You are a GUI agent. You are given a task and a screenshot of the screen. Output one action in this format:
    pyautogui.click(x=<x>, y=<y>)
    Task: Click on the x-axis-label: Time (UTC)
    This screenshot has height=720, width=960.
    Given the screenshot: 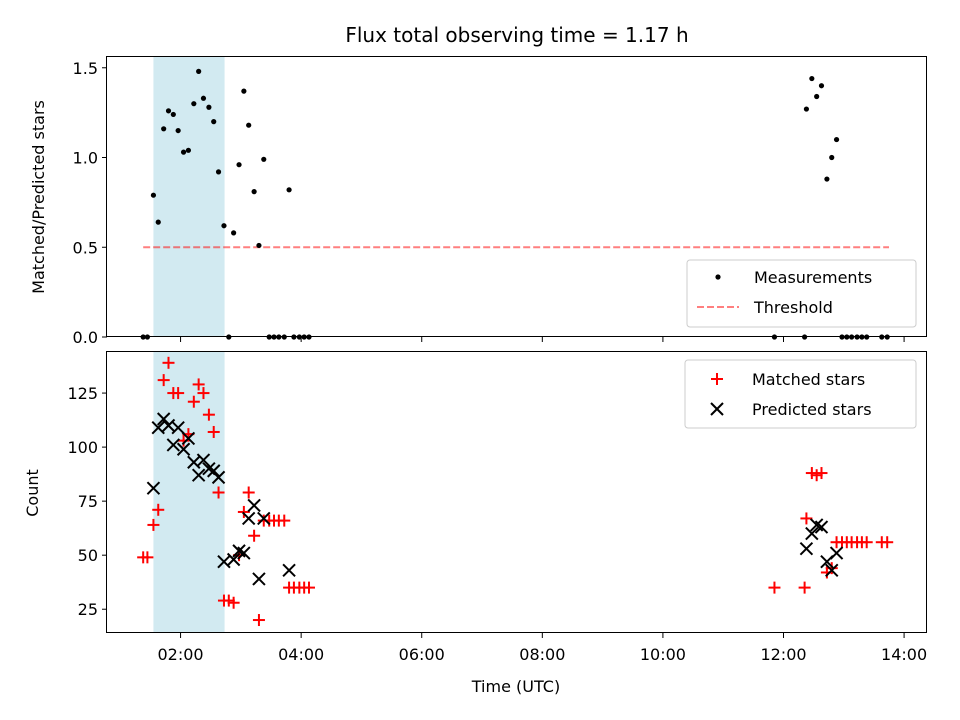 What is the action you would take?
    pyautogui.click(x=515, y=686)
    